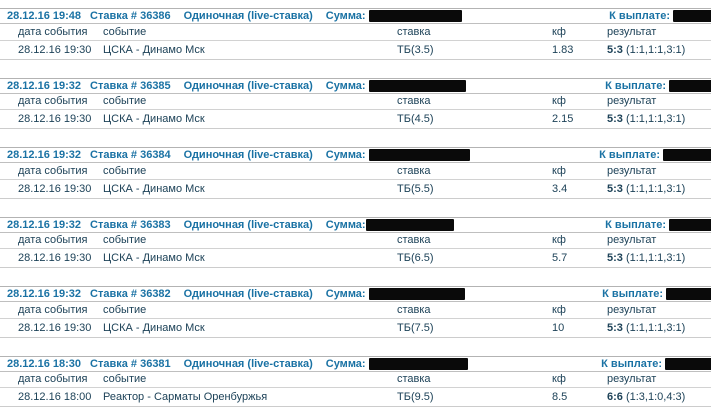 The height and width of the screenshot is (417, 711). What do you see at coordinates (560, 397) in the screenshot?
I see `cell-odds: 8.5` at bounding box center [560, 397].